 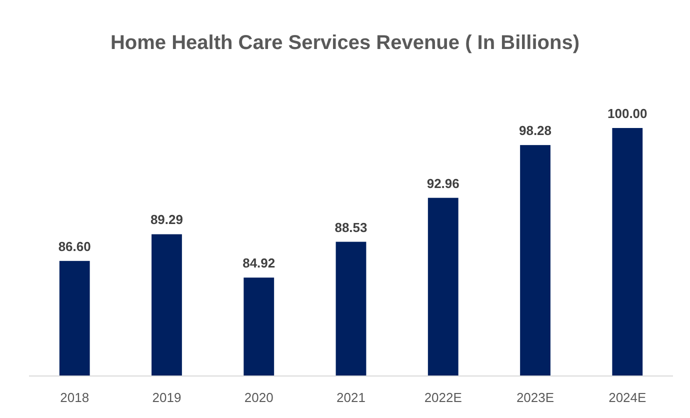 What do you see at coordinates (351, 397) in the screenshot?
I see `x-tick-label: 2021` at bounding box center [351, 397].